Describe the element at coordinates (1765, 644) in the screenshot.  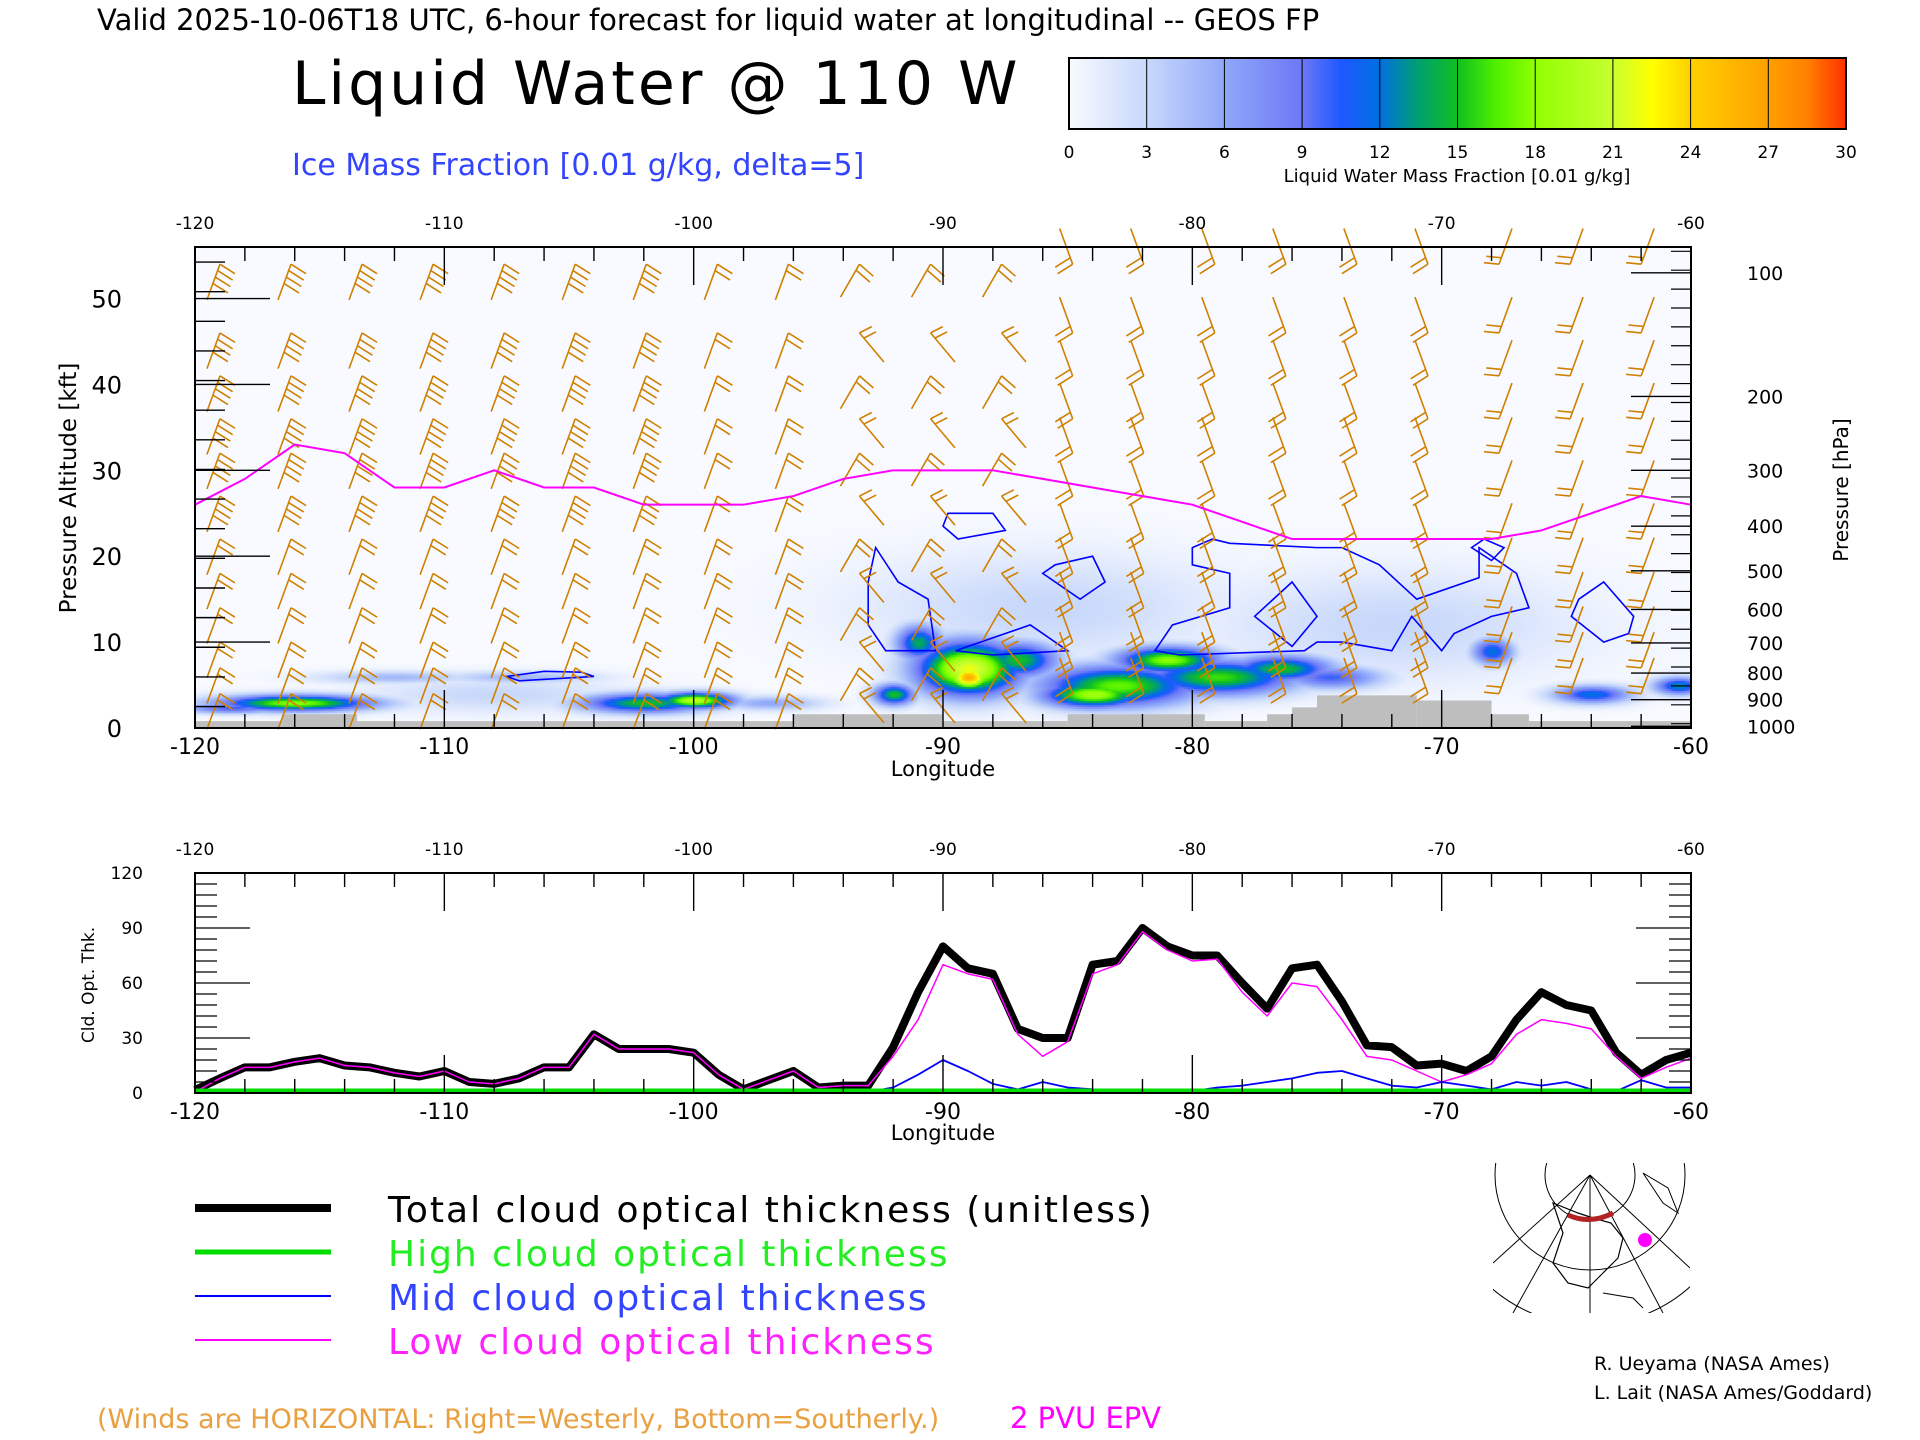
I see `pressure-tick-label: 700` at that location.